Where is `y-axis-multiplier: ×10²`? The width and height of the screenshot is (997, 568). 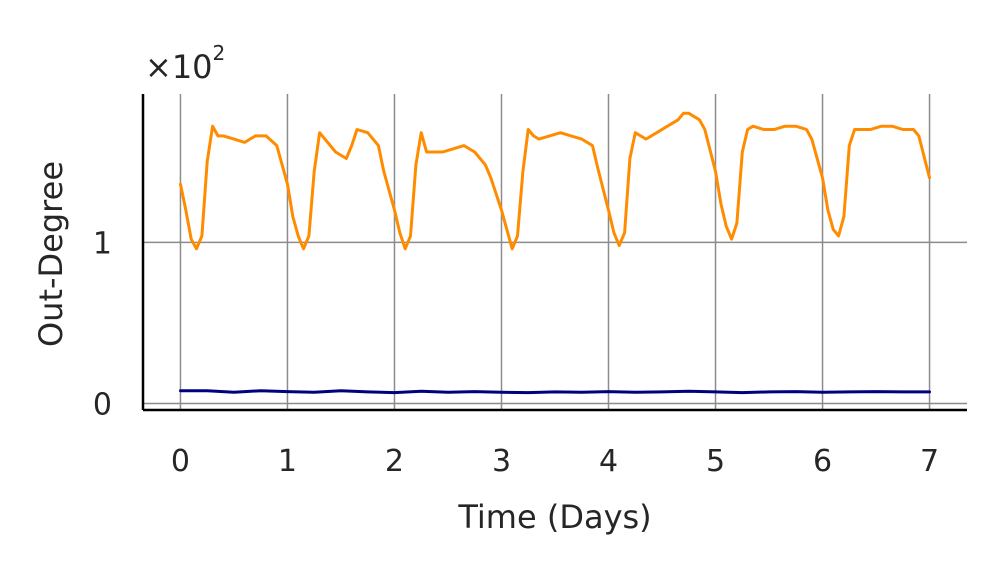 y-axis-multiplier: ×10² is located at coordinates (185, 63).